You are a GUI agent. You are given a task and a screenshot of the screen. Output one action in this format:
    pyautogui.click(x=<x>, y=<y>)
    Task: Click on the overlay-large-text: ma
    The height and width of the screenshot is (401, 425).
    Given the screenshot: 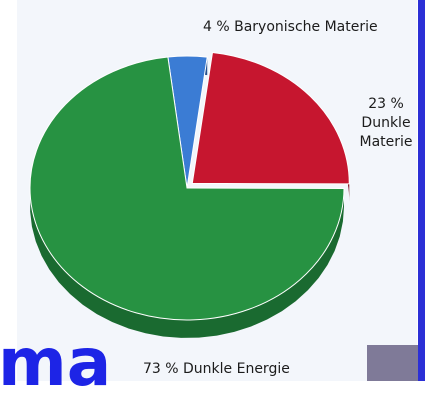 What is the action you would take?
    pyautogui.click(x=56, y=362)
    